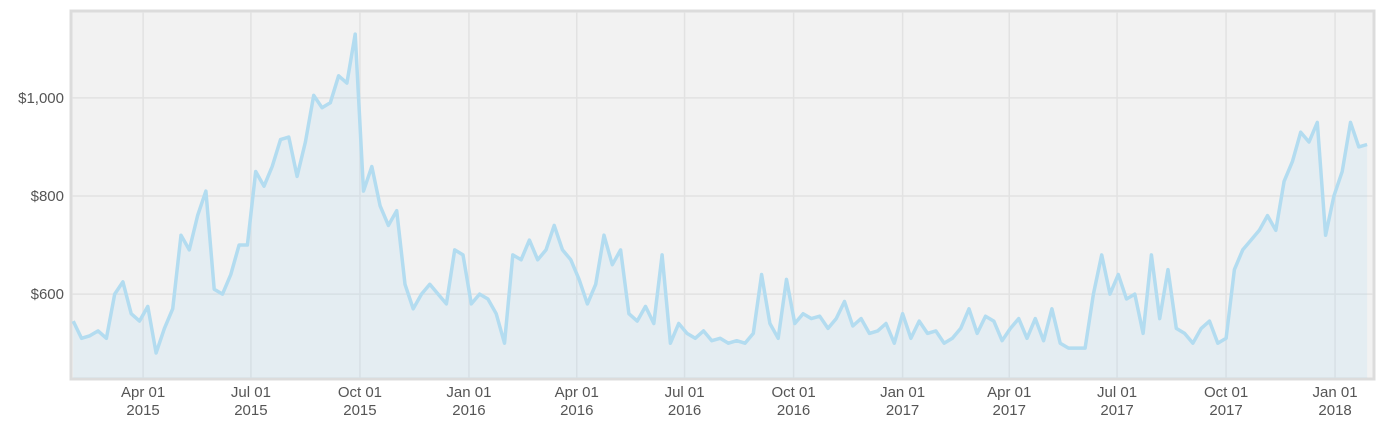  Describe the element at coordinates (47, 196) in the screenshot. I see `y-tick-label: $800` at that location.